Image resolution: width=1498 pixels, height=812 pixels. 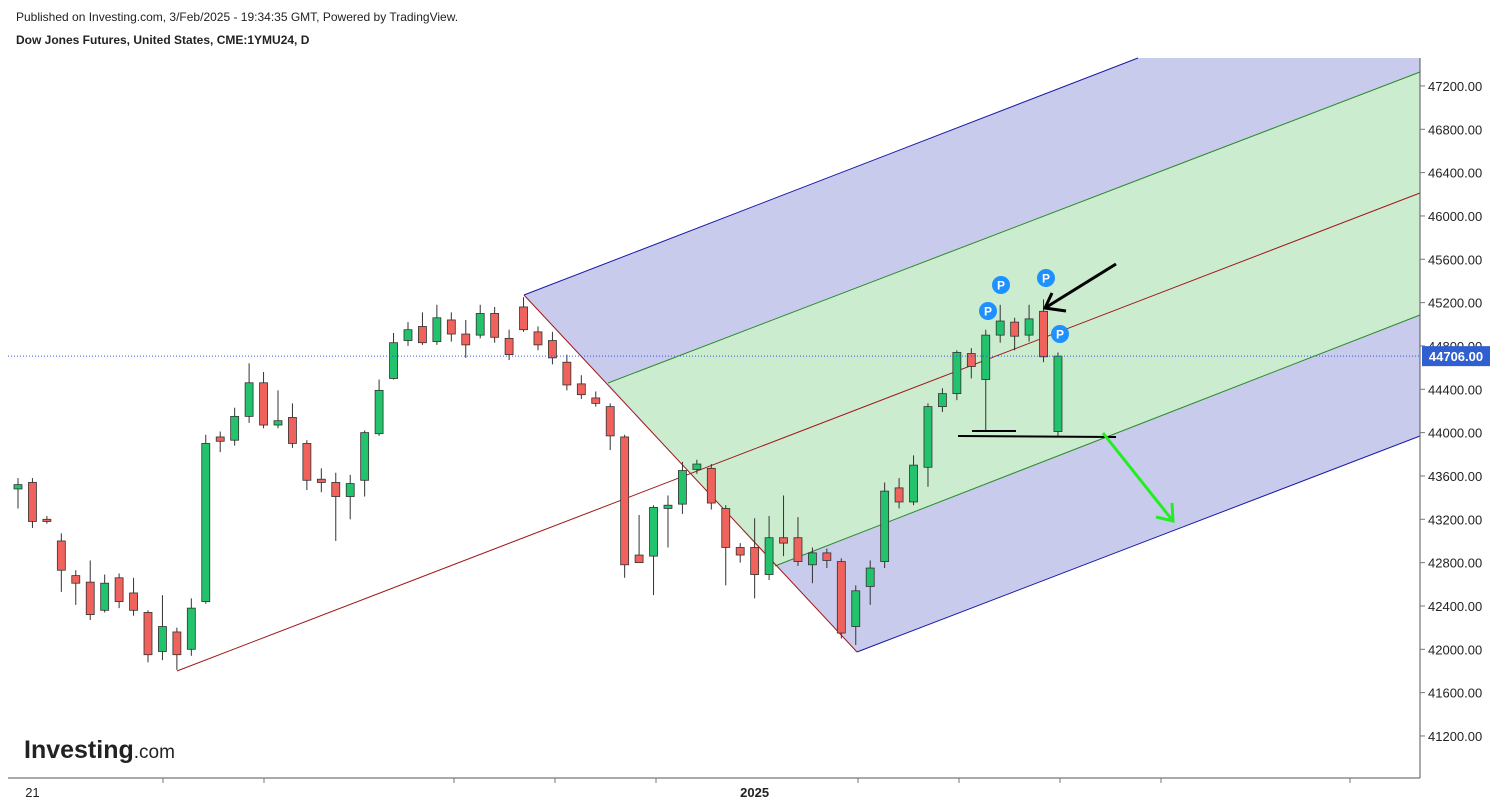 What do you see at coordinates (1455, 736) in the screenshot?
I see `y-tick-label: 41200.00` at bounding box center [1455, 736].